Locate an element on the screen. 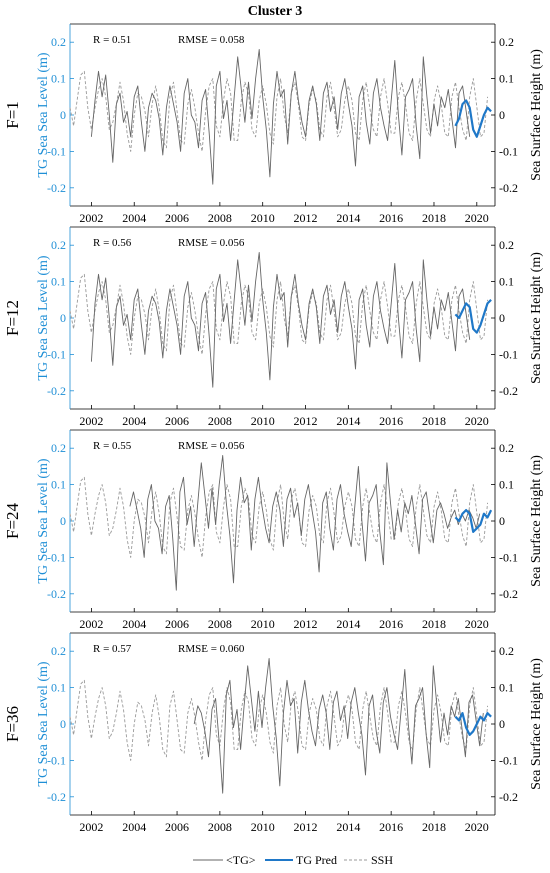  legend-item: TG Pred is located at coordinates (301, 860).